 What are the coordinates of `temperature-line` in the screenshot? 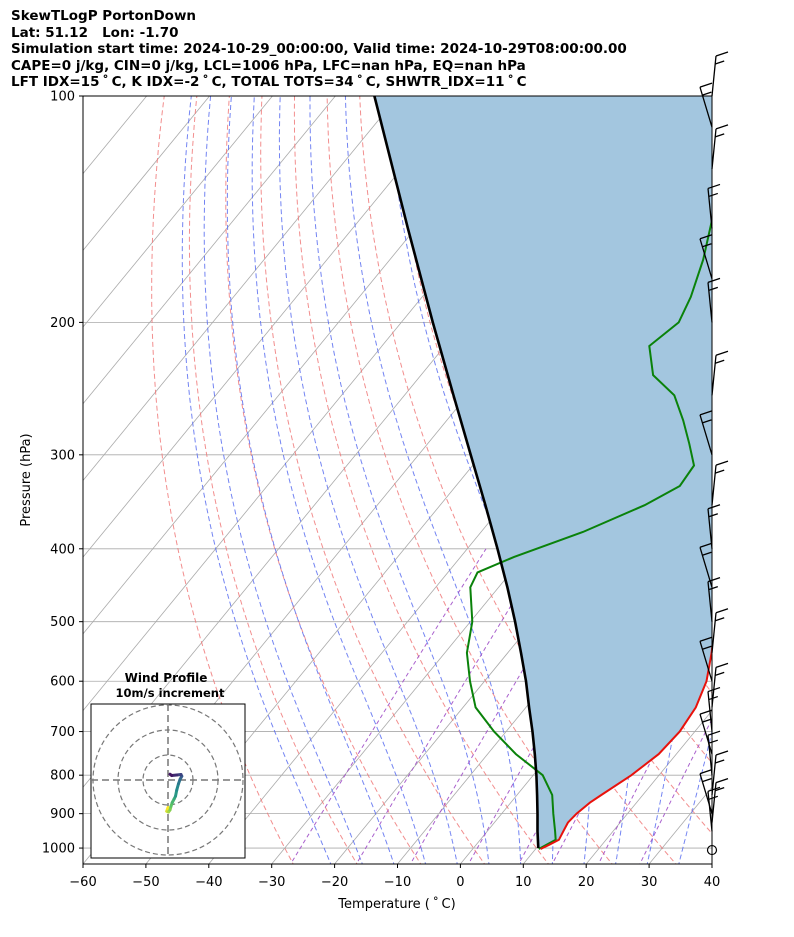 It's located at (626, 745).